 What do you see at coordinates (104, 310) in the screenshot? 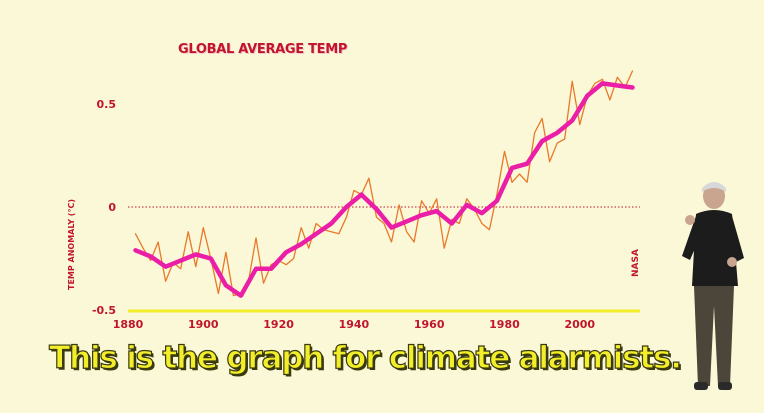
I see `y-tick-label: -0.5` at bounding box center [104, 310].